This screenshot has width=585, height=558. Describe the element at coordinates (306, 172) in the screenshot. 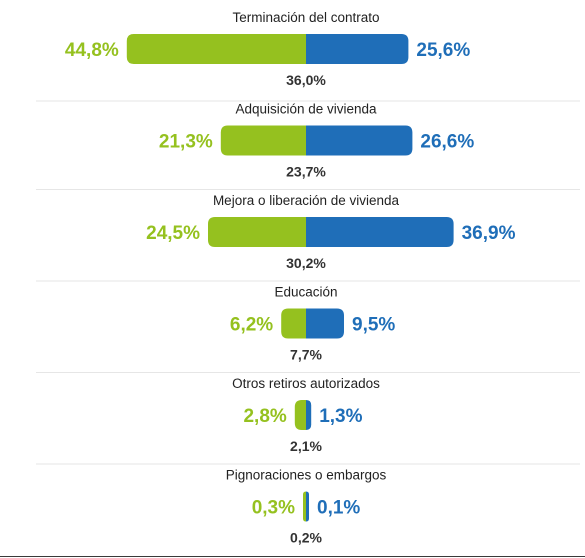

I see `total-label: 23,7%` at that location.